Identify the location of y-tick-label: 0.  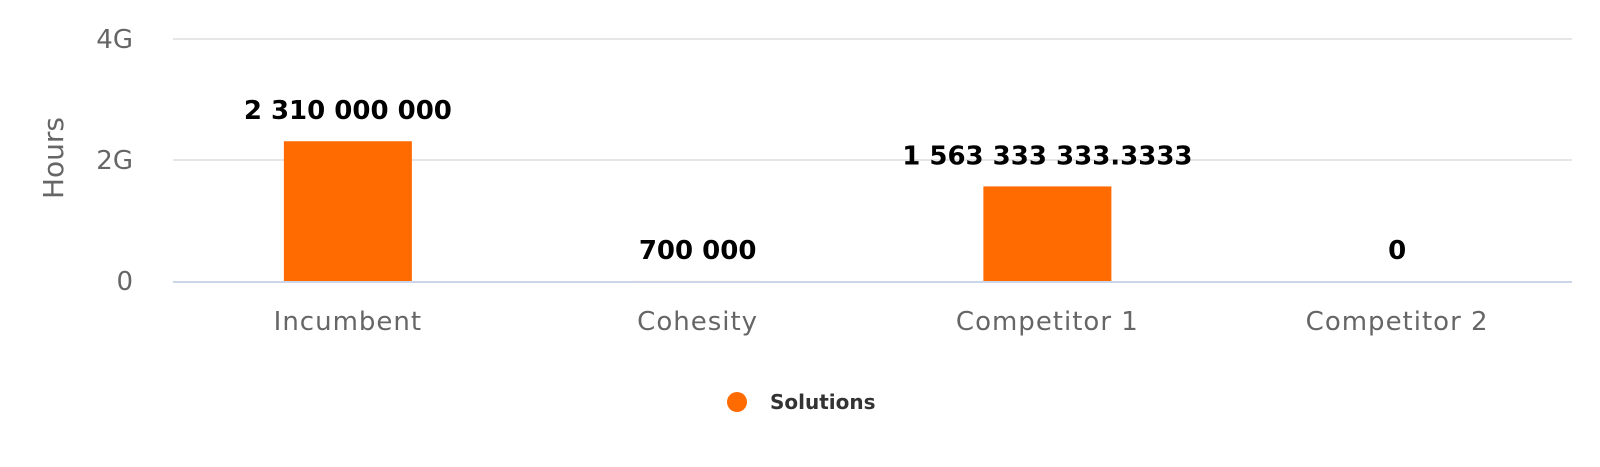
(124, 282).